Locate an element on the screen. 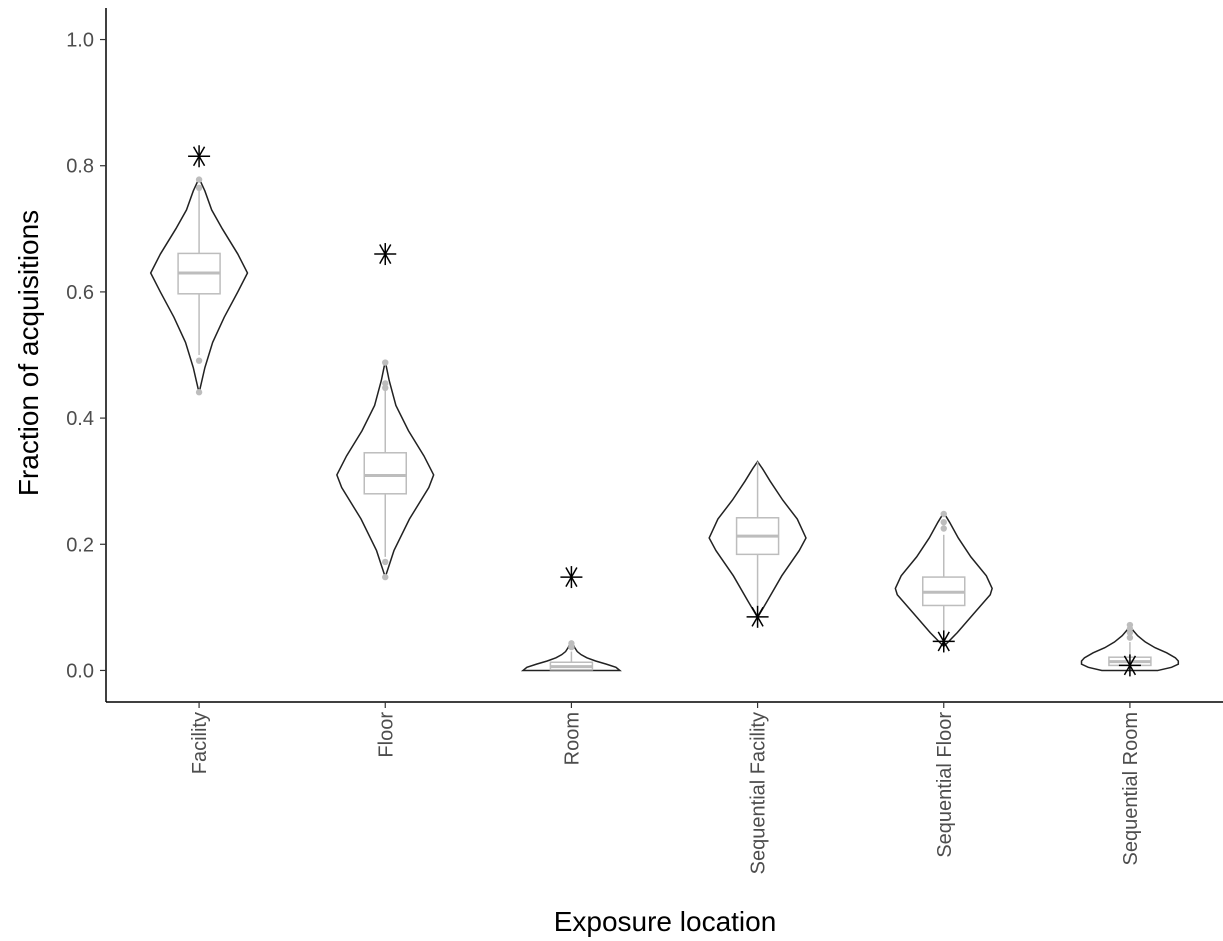 Image resolution: width=1223 pixels, height=941 pixels. y-tick-label: 0.6 is located at coordinates (80, 293).